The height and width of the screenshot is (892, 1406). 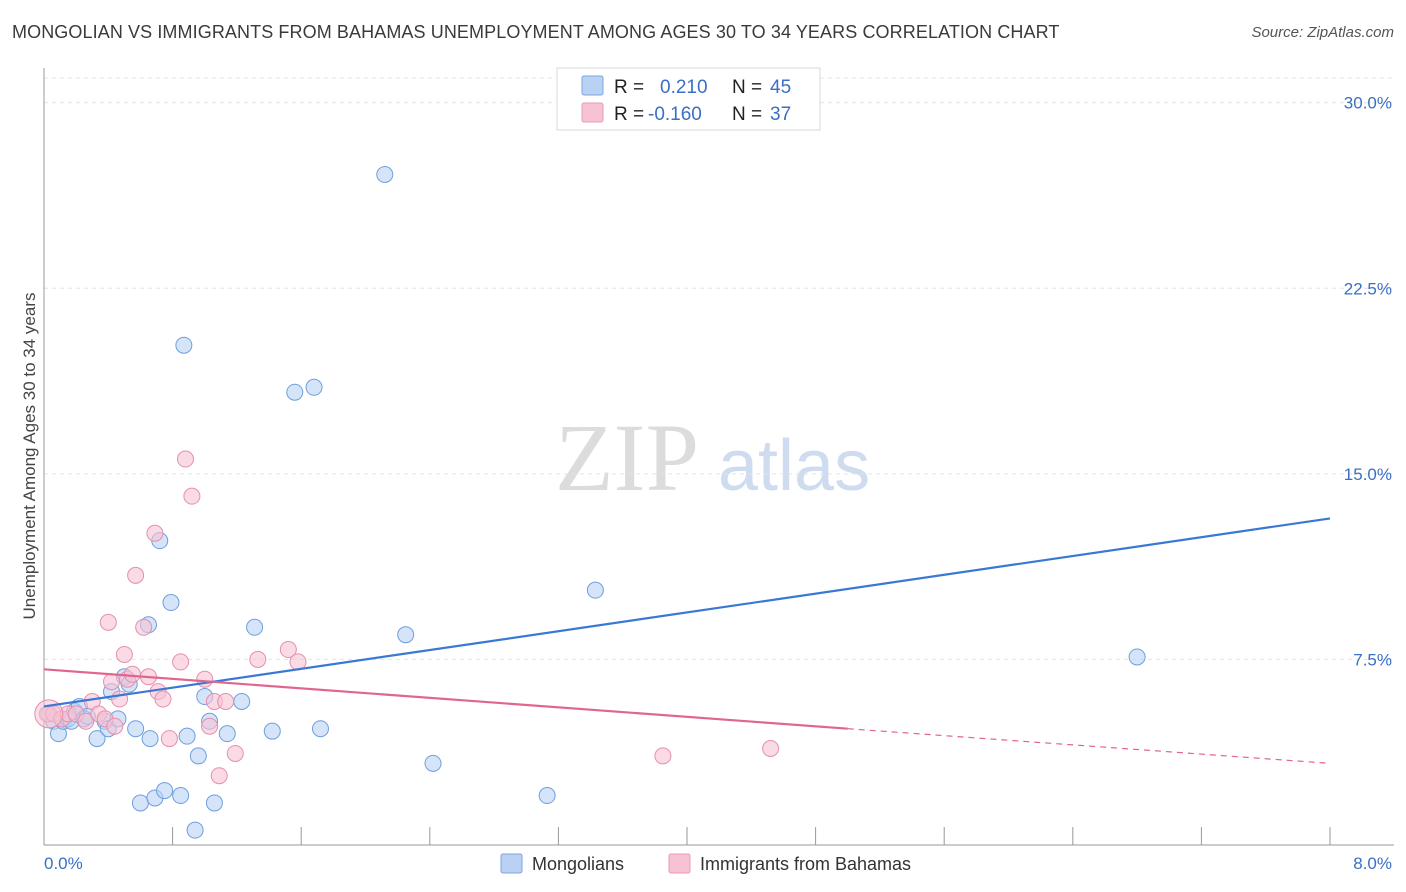 I want to click on x-tick-label-min: 0.0%, so click(x=63, y=863).